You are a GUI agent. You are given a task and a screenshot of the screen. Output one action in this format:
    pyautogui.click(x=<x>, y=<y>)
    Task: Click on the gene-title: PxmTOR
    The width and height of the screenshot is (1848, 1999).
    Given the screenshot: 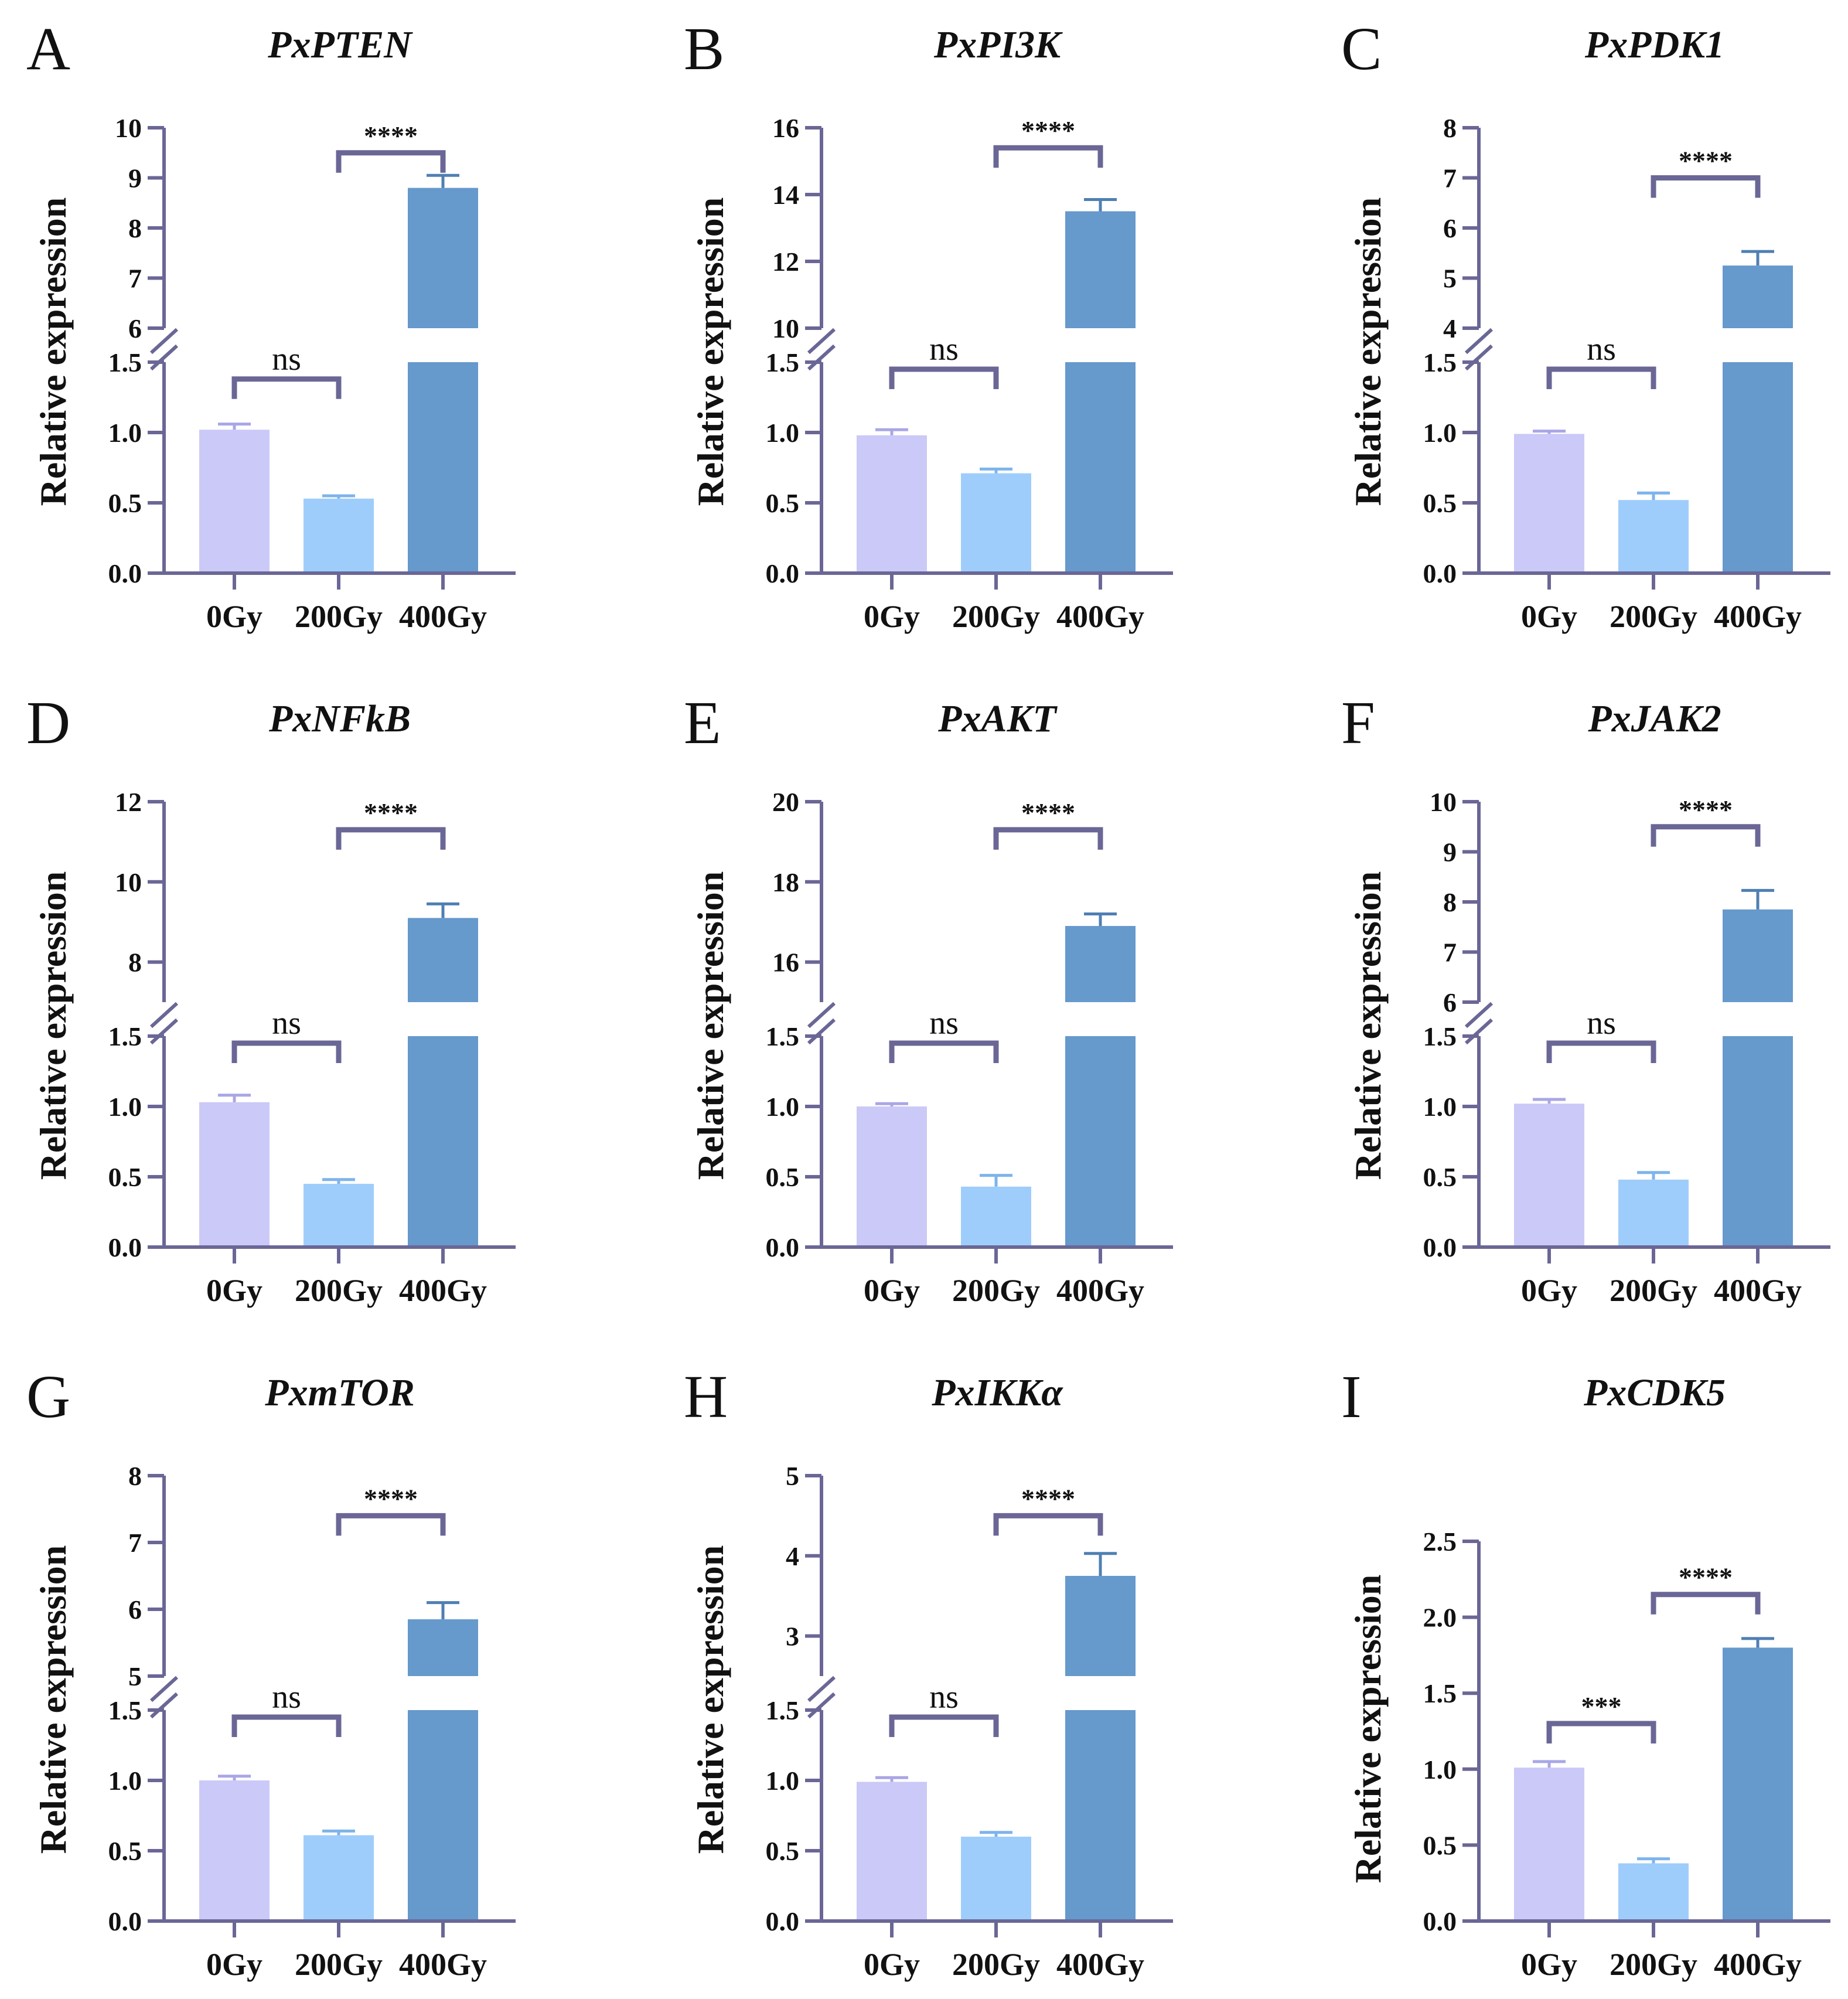 What is the action you would take?
    pyautogui.click(x=339, y=1392)
    